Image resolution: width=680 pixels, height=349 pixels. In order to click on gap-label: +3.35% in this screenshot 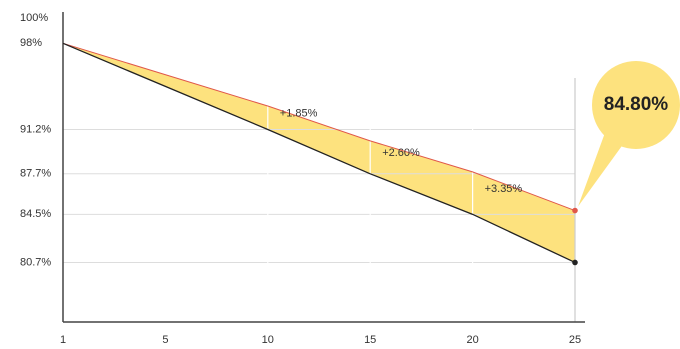, I will do `click(504, 189)`.